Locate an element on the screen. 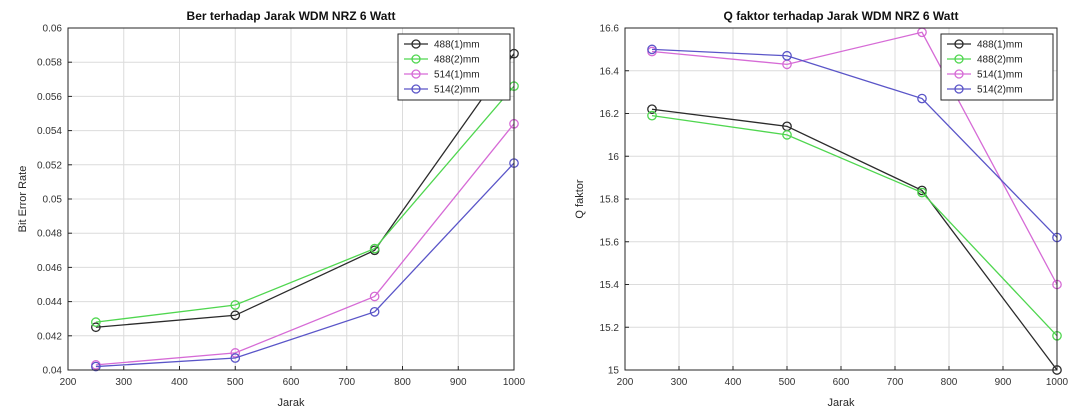 The image size is (1072, 417). chart-title: Q faktor terhadap Jarak WDM NRZ 6 Watt is located at coordinates (841, 16).